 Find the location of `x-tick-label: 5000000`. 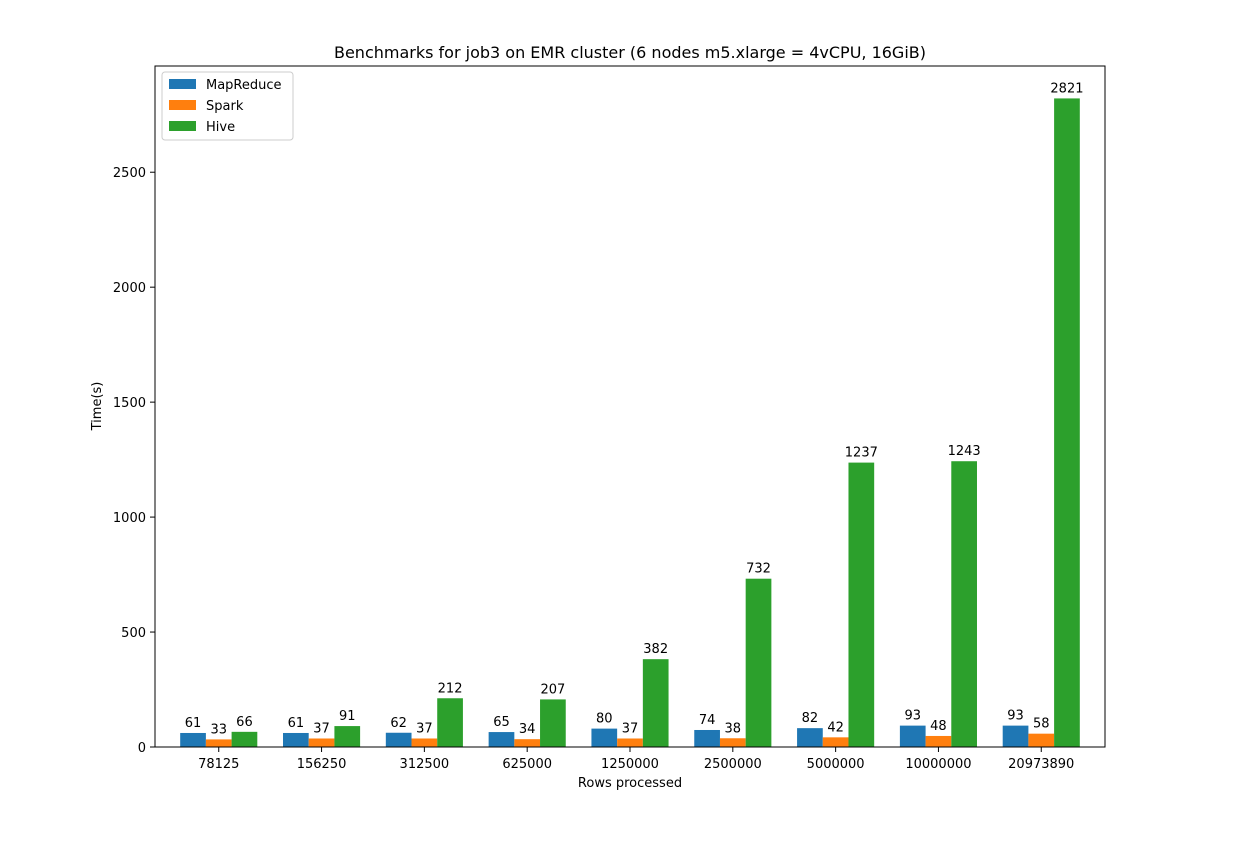

x-tick-label: 5000000 is located at coordinates (836, 764).